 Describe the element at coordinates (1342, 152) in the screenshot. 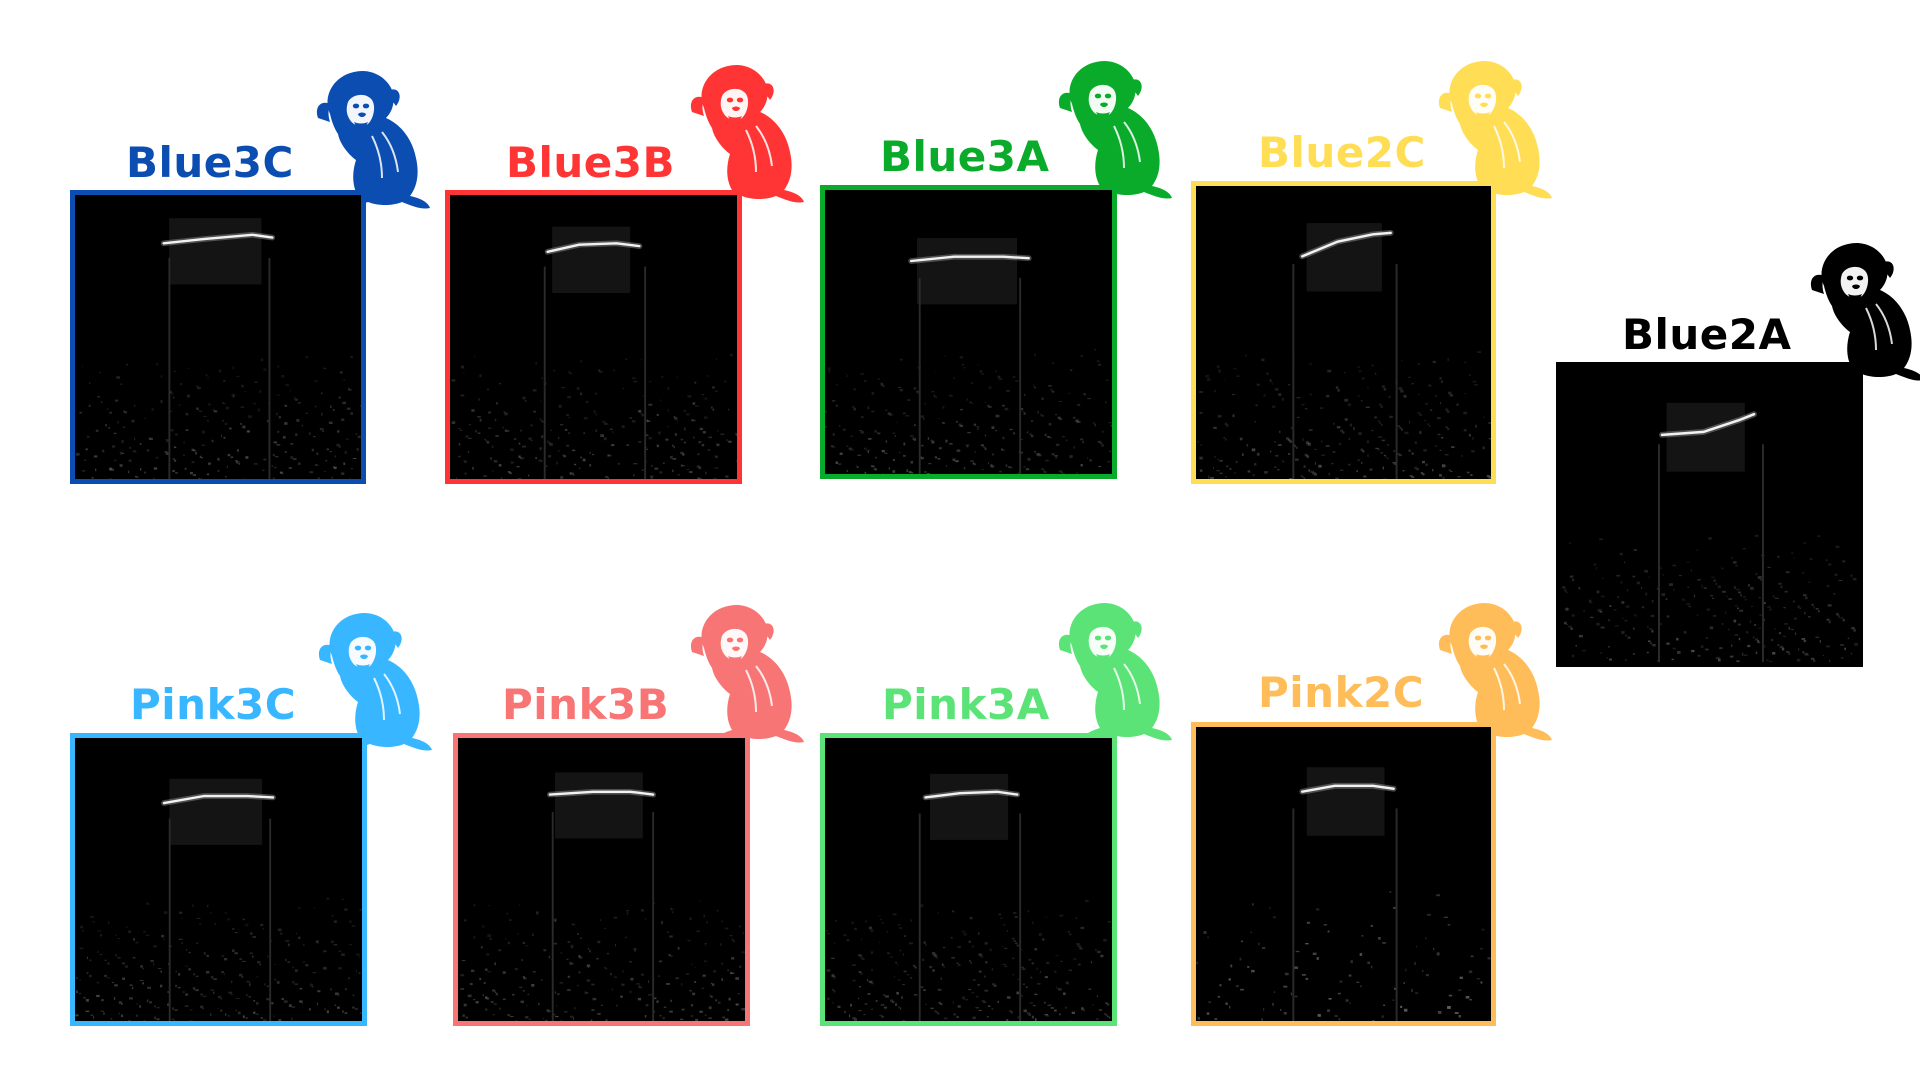

I see `subject-label: Blue2C` at that location.